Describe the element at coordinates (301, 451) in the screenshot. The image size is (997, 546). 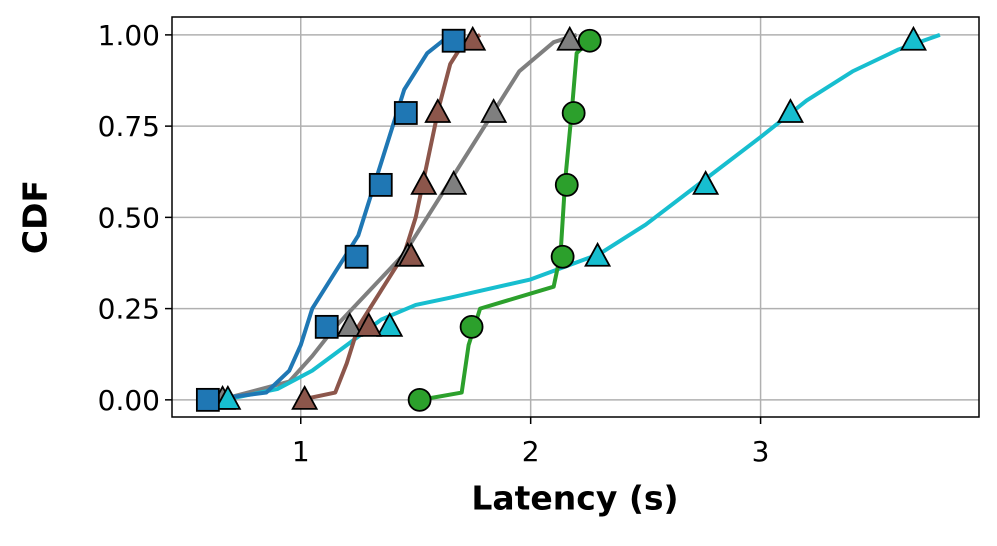
I see `x-tick-label: 1` at that location.